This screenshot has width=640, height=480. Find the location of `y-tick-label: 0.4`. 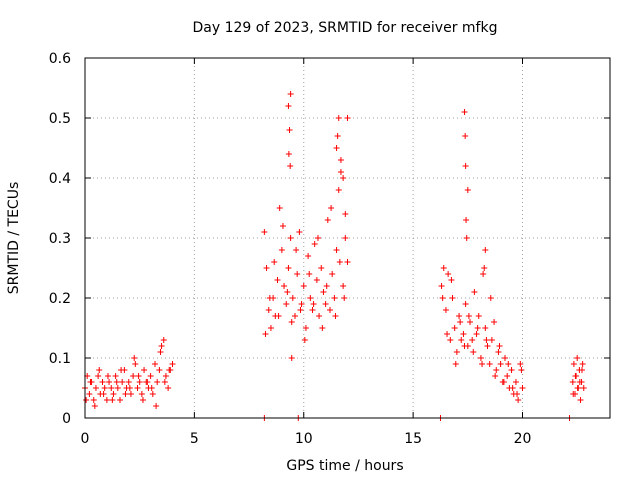

y-tick-label: 0.4 is located at coordinates (60, 179).